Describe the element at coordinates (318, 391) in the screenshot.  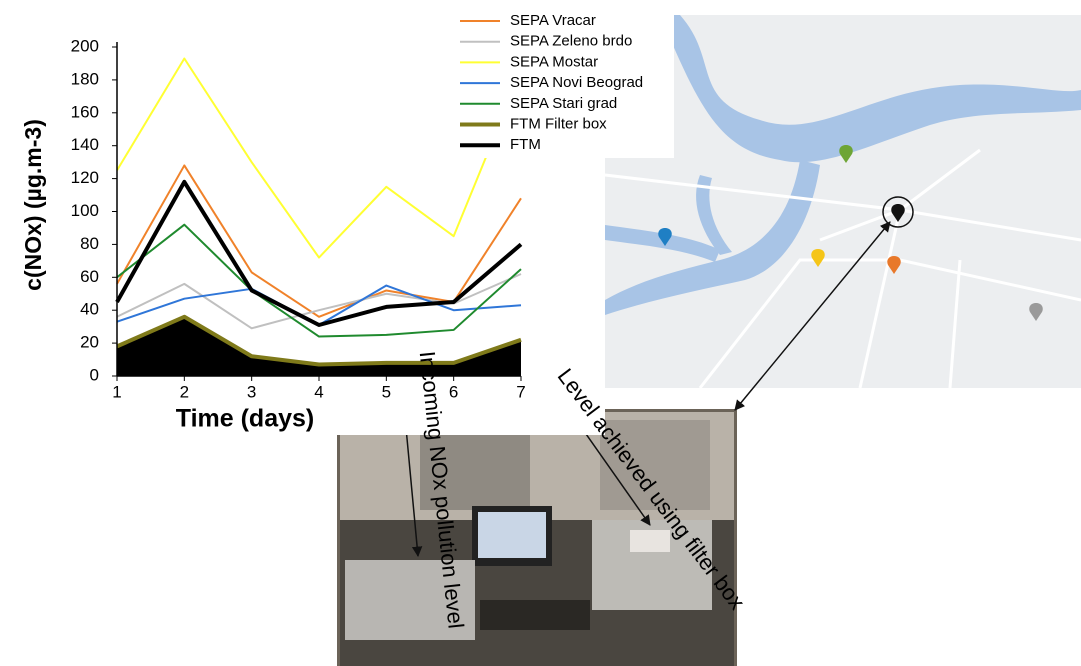
I see `x-tick-label: 4` at that location.